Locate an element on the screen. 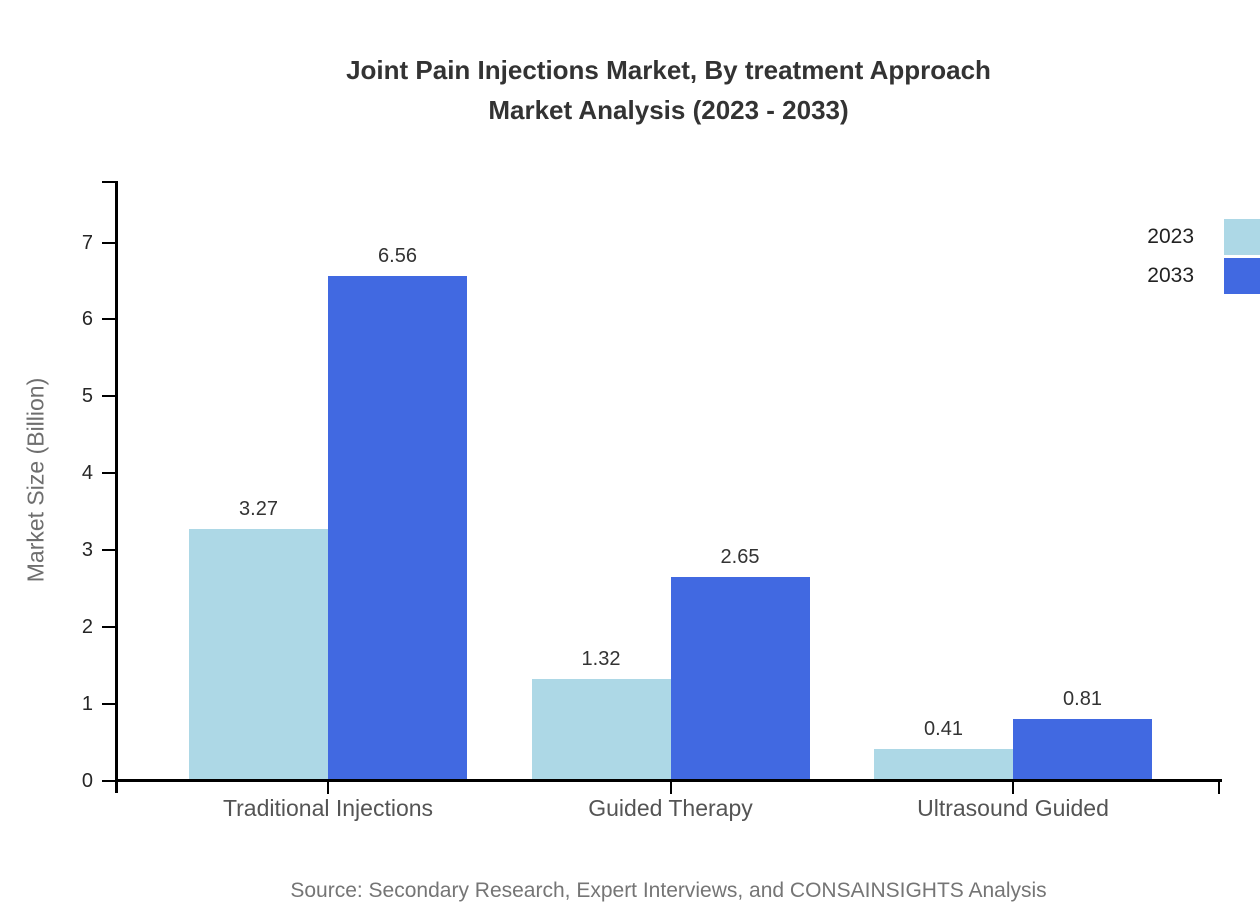 Image resolution: width=1260 pixels, height=920 pixels. y-tick-label-1: 1 is located at coordinates (87, 704).